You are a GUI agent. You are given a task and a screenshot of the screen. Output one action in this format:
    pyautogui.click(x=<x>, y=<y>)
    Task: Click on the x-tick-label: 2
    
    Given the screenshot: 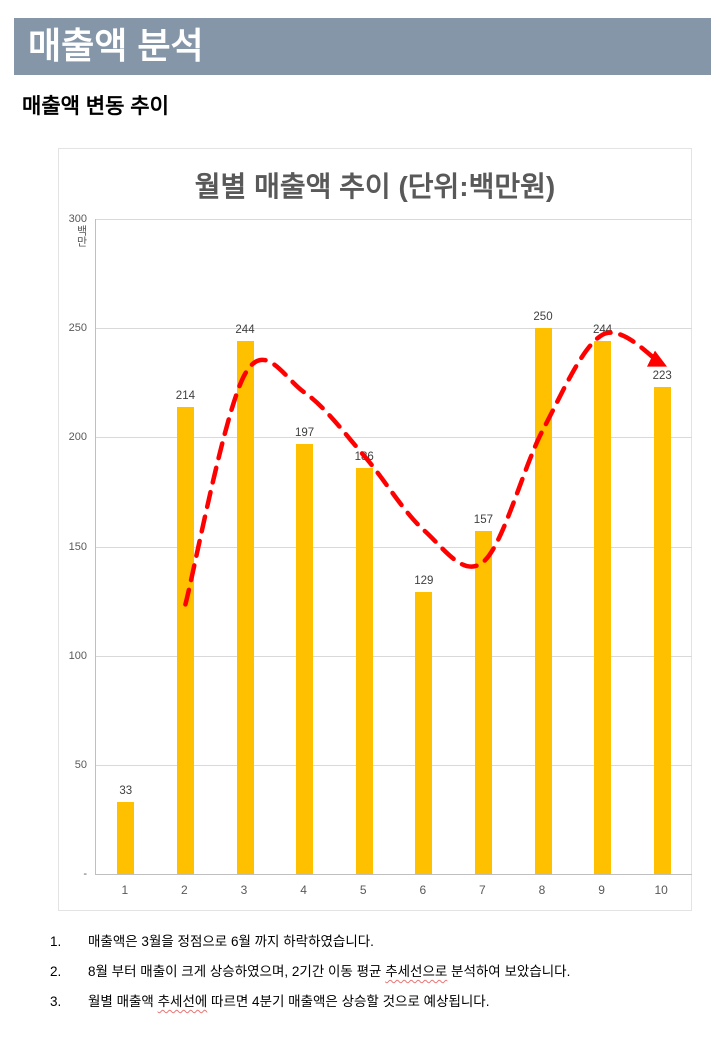 What is the action you would take?
    pyautogui.click(x=184, y=890)
    